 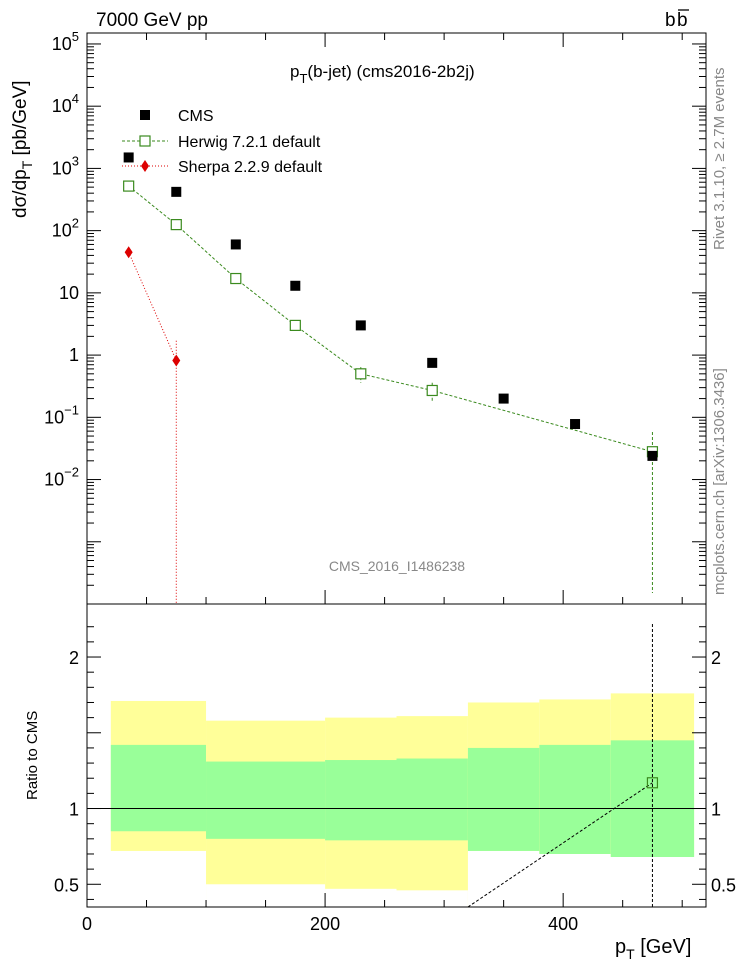 What do you see at coordinates (22, 149) in the screenshot?
I see `y-axis-label: dσ/dpT [pb/GeV]` at bounding box center [22, 149].